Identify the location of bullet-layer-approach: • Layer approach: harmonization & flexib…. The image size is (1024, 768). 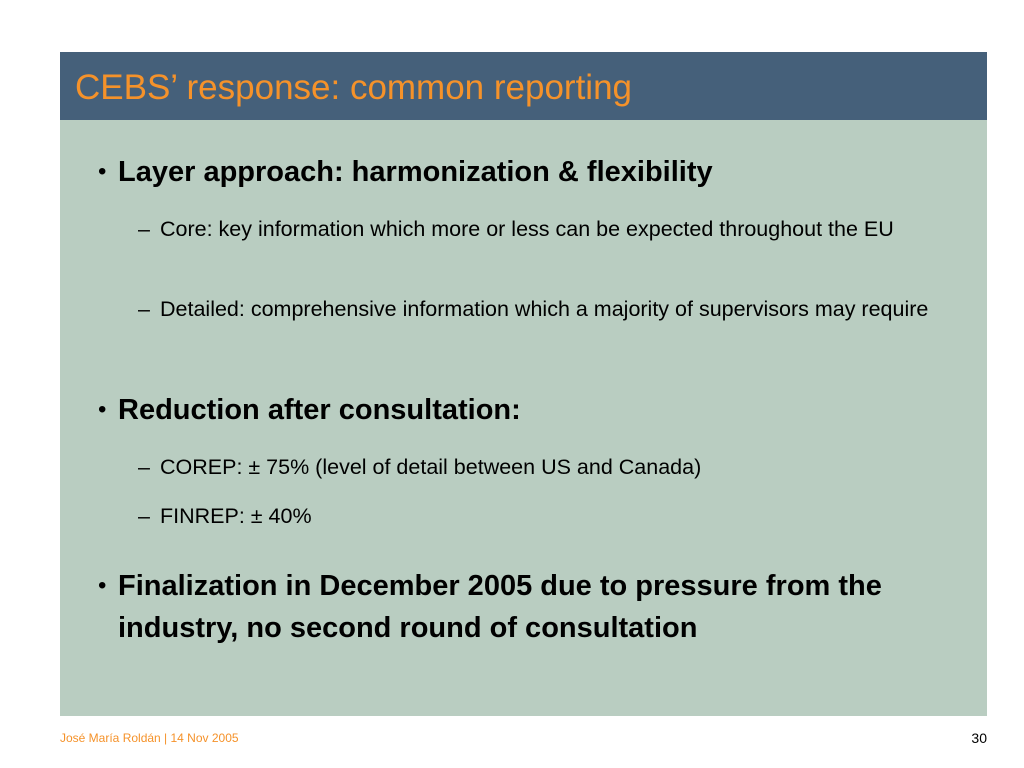
(528, 172).